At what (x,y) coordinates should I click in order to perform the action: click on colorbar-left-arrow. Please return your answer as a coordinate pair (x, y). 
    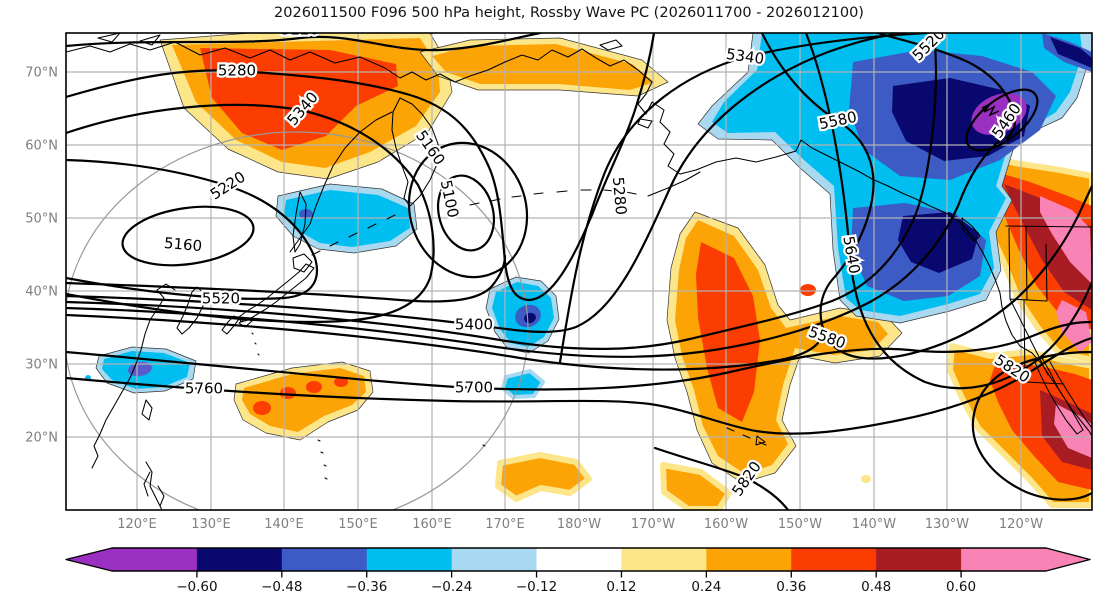
    Looking at the image, I should click on (89, 559).